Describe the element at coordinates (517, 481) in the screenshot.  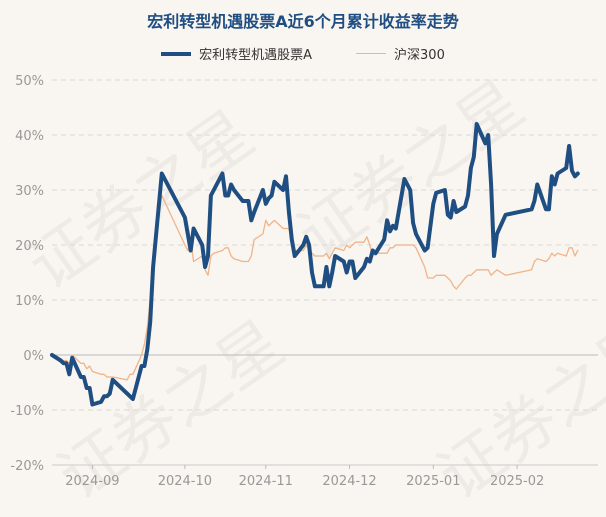
I see `x-tick-label: 2025-02` at that location.